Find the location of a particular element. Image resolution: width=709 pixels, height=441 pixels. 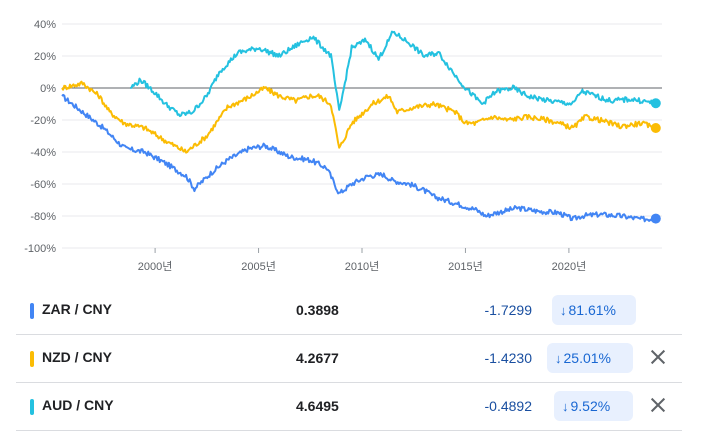

percent-change-value: 9.52% is located at coordinates (590, 406).